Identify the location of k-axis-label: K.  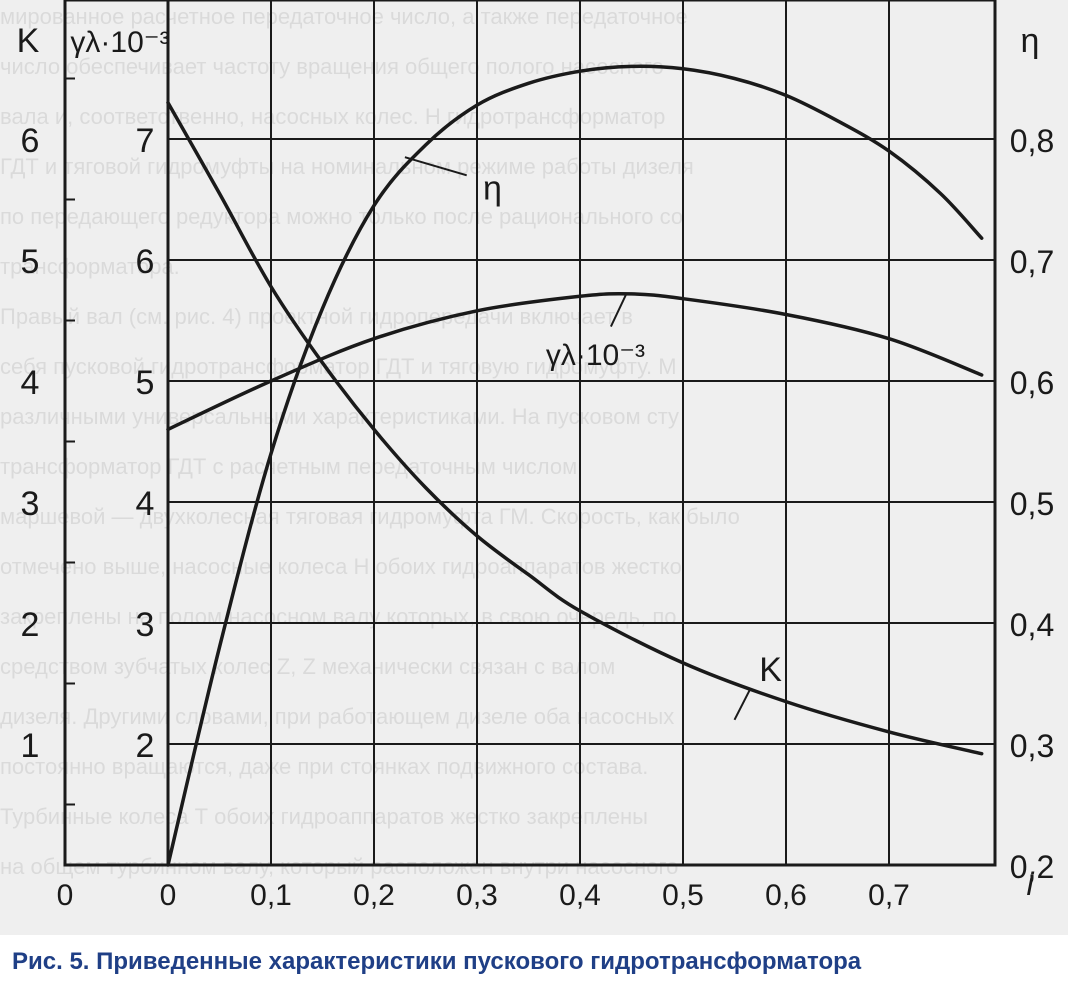
(28, 41).